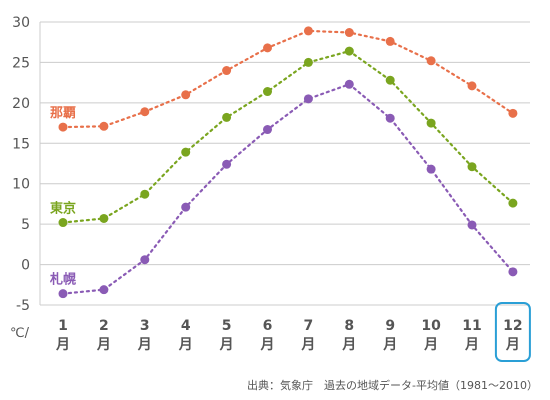 This screenshot has height=400, width=550. I want to click on y-tick-label: 30, so click(21, 23).